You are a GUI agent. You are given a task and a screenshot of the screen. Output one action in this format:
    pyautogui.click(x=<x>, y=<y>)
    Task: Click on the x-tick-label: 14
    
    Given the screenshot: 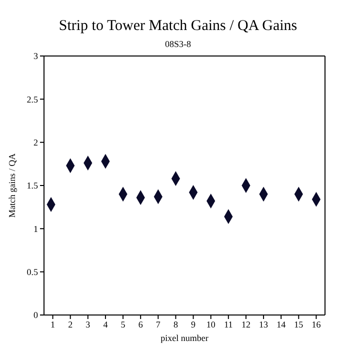 What is the action you would take?
    pyautogui.click(x=281, y=324)
    